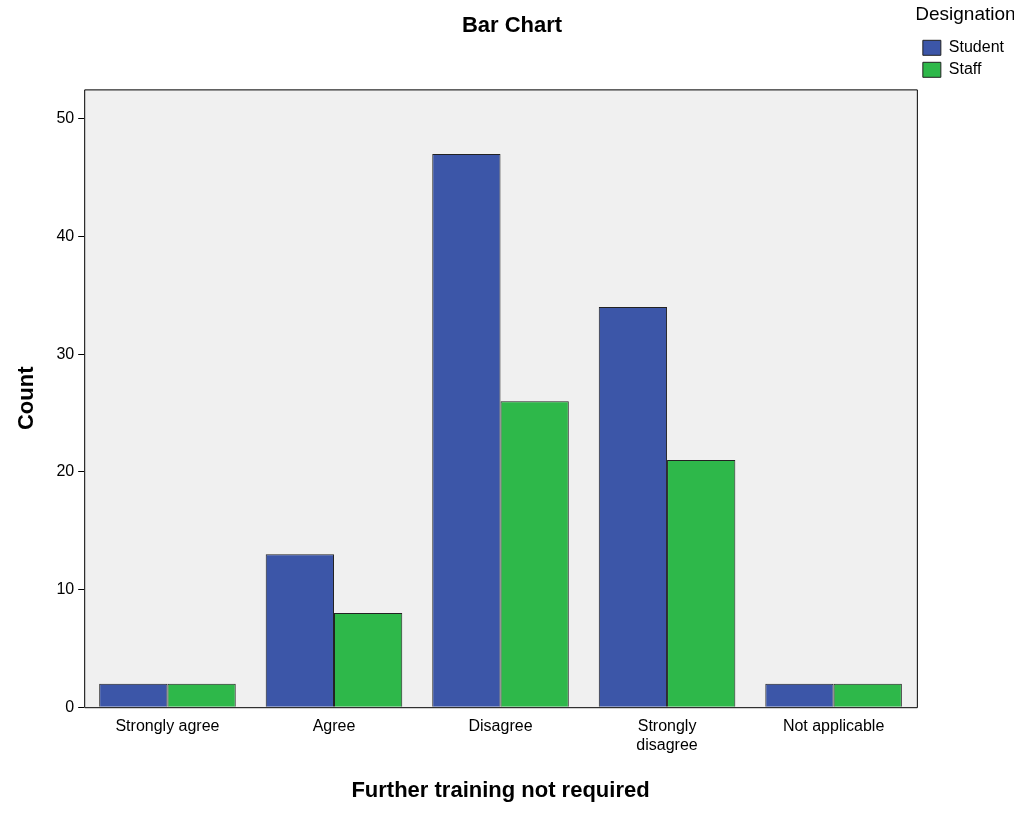 This screenshot has height=813, width=1024. I want to click on y-tick-label: 10, so click(65, 588).